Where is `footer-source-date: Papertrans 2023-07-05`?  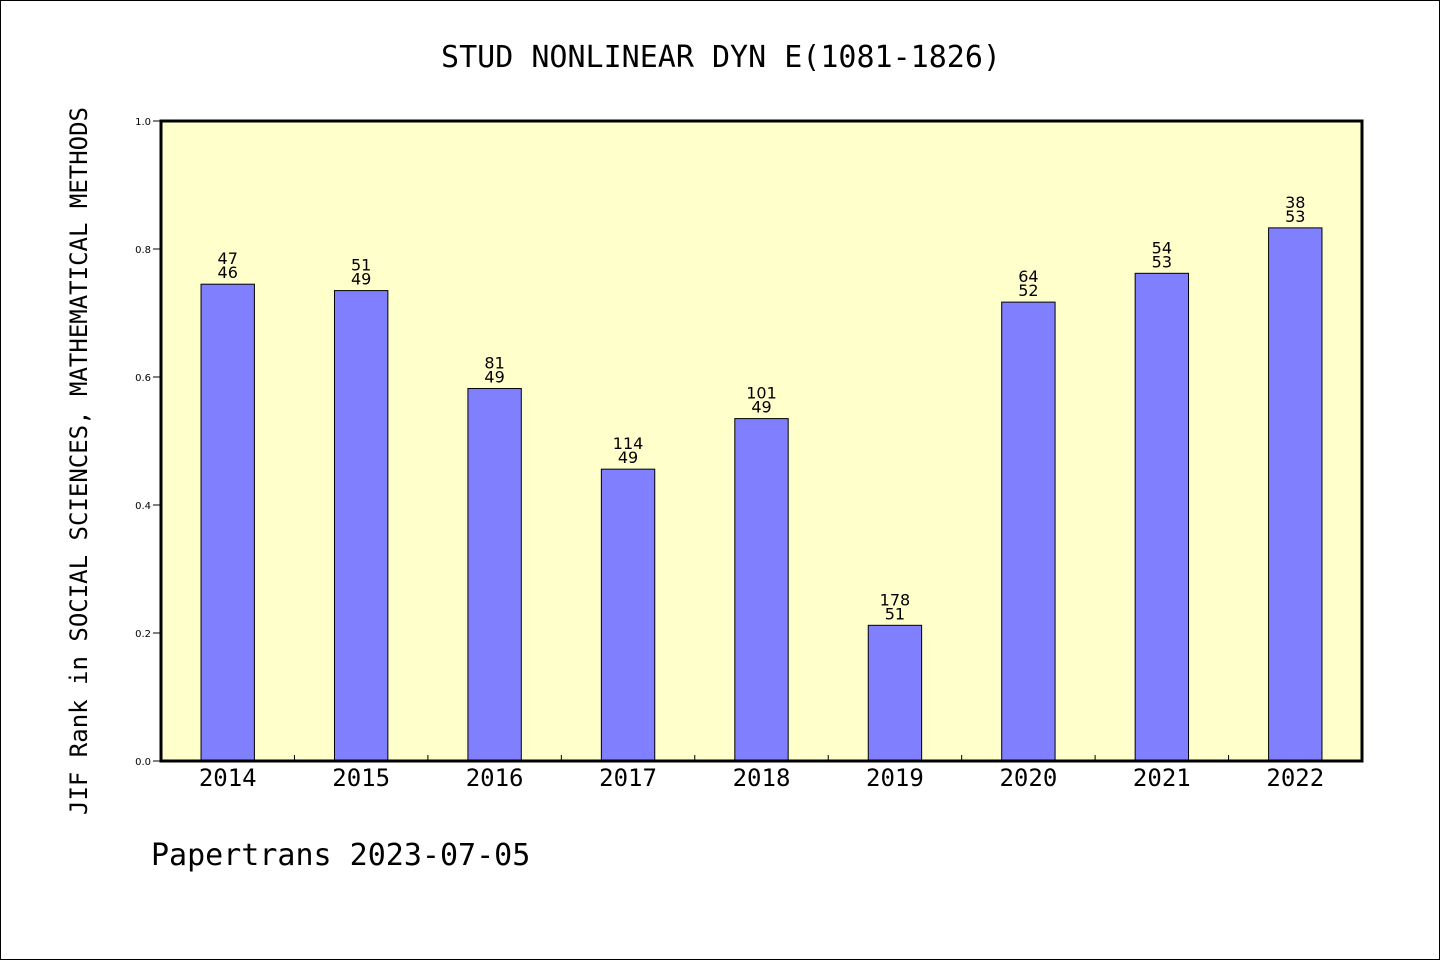 footer-source-date: Papertrans 2023-07-05 is located at coordinates (340, 855).